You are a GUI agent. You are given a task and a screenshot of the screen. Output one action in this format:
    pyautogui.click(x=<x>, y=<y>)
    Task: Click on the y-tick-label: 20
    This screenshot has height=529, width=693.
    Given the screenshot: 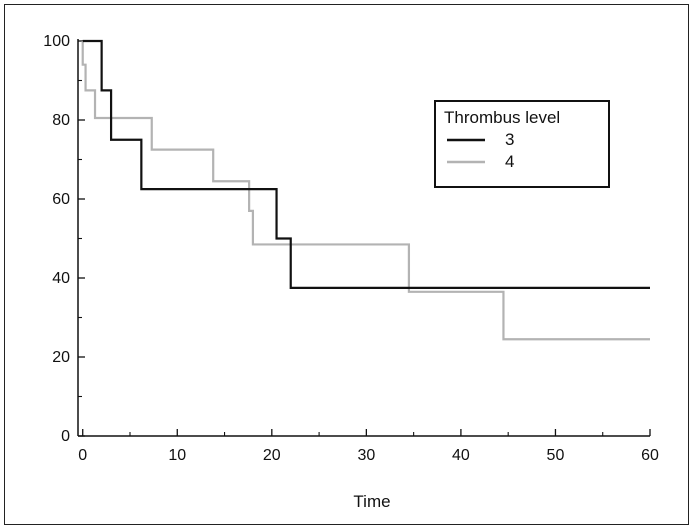 What is the action you would take?
    pyautogui.click(x=61, y=357)
    